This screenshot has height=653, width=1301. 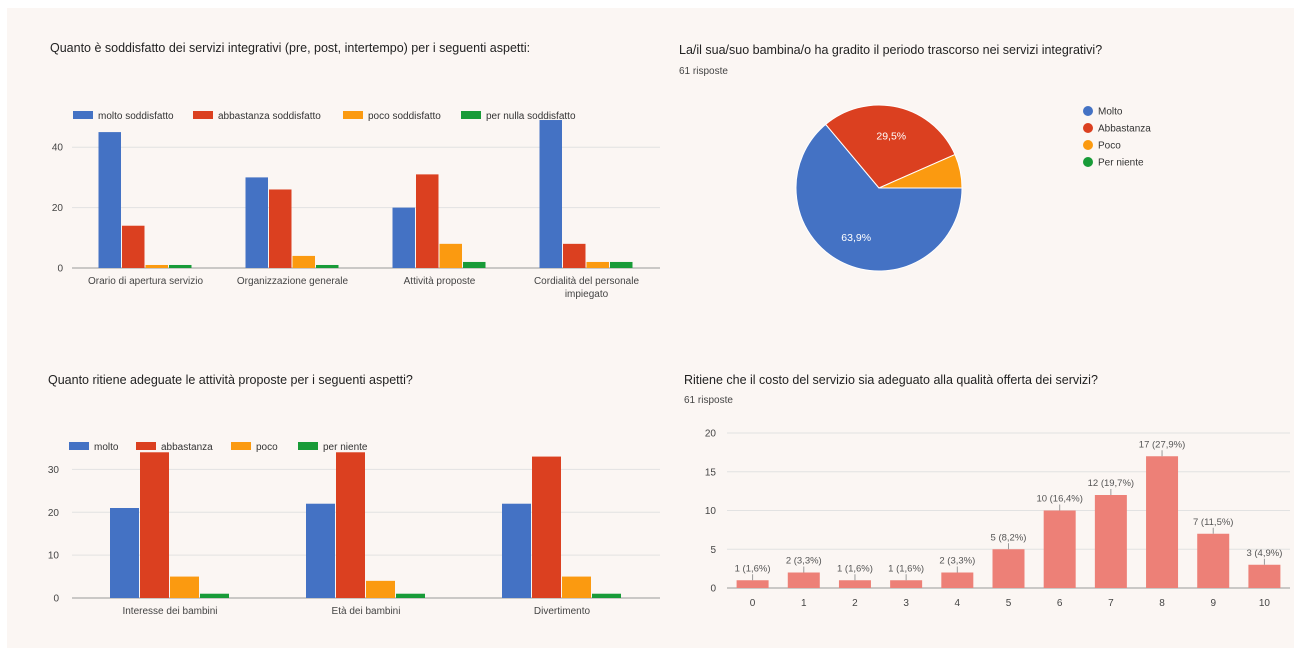 What do you see at coordinates (1111, 603) in the screenshot?
I see `x-tick-label: 7` at bounding box center [1111, 603].